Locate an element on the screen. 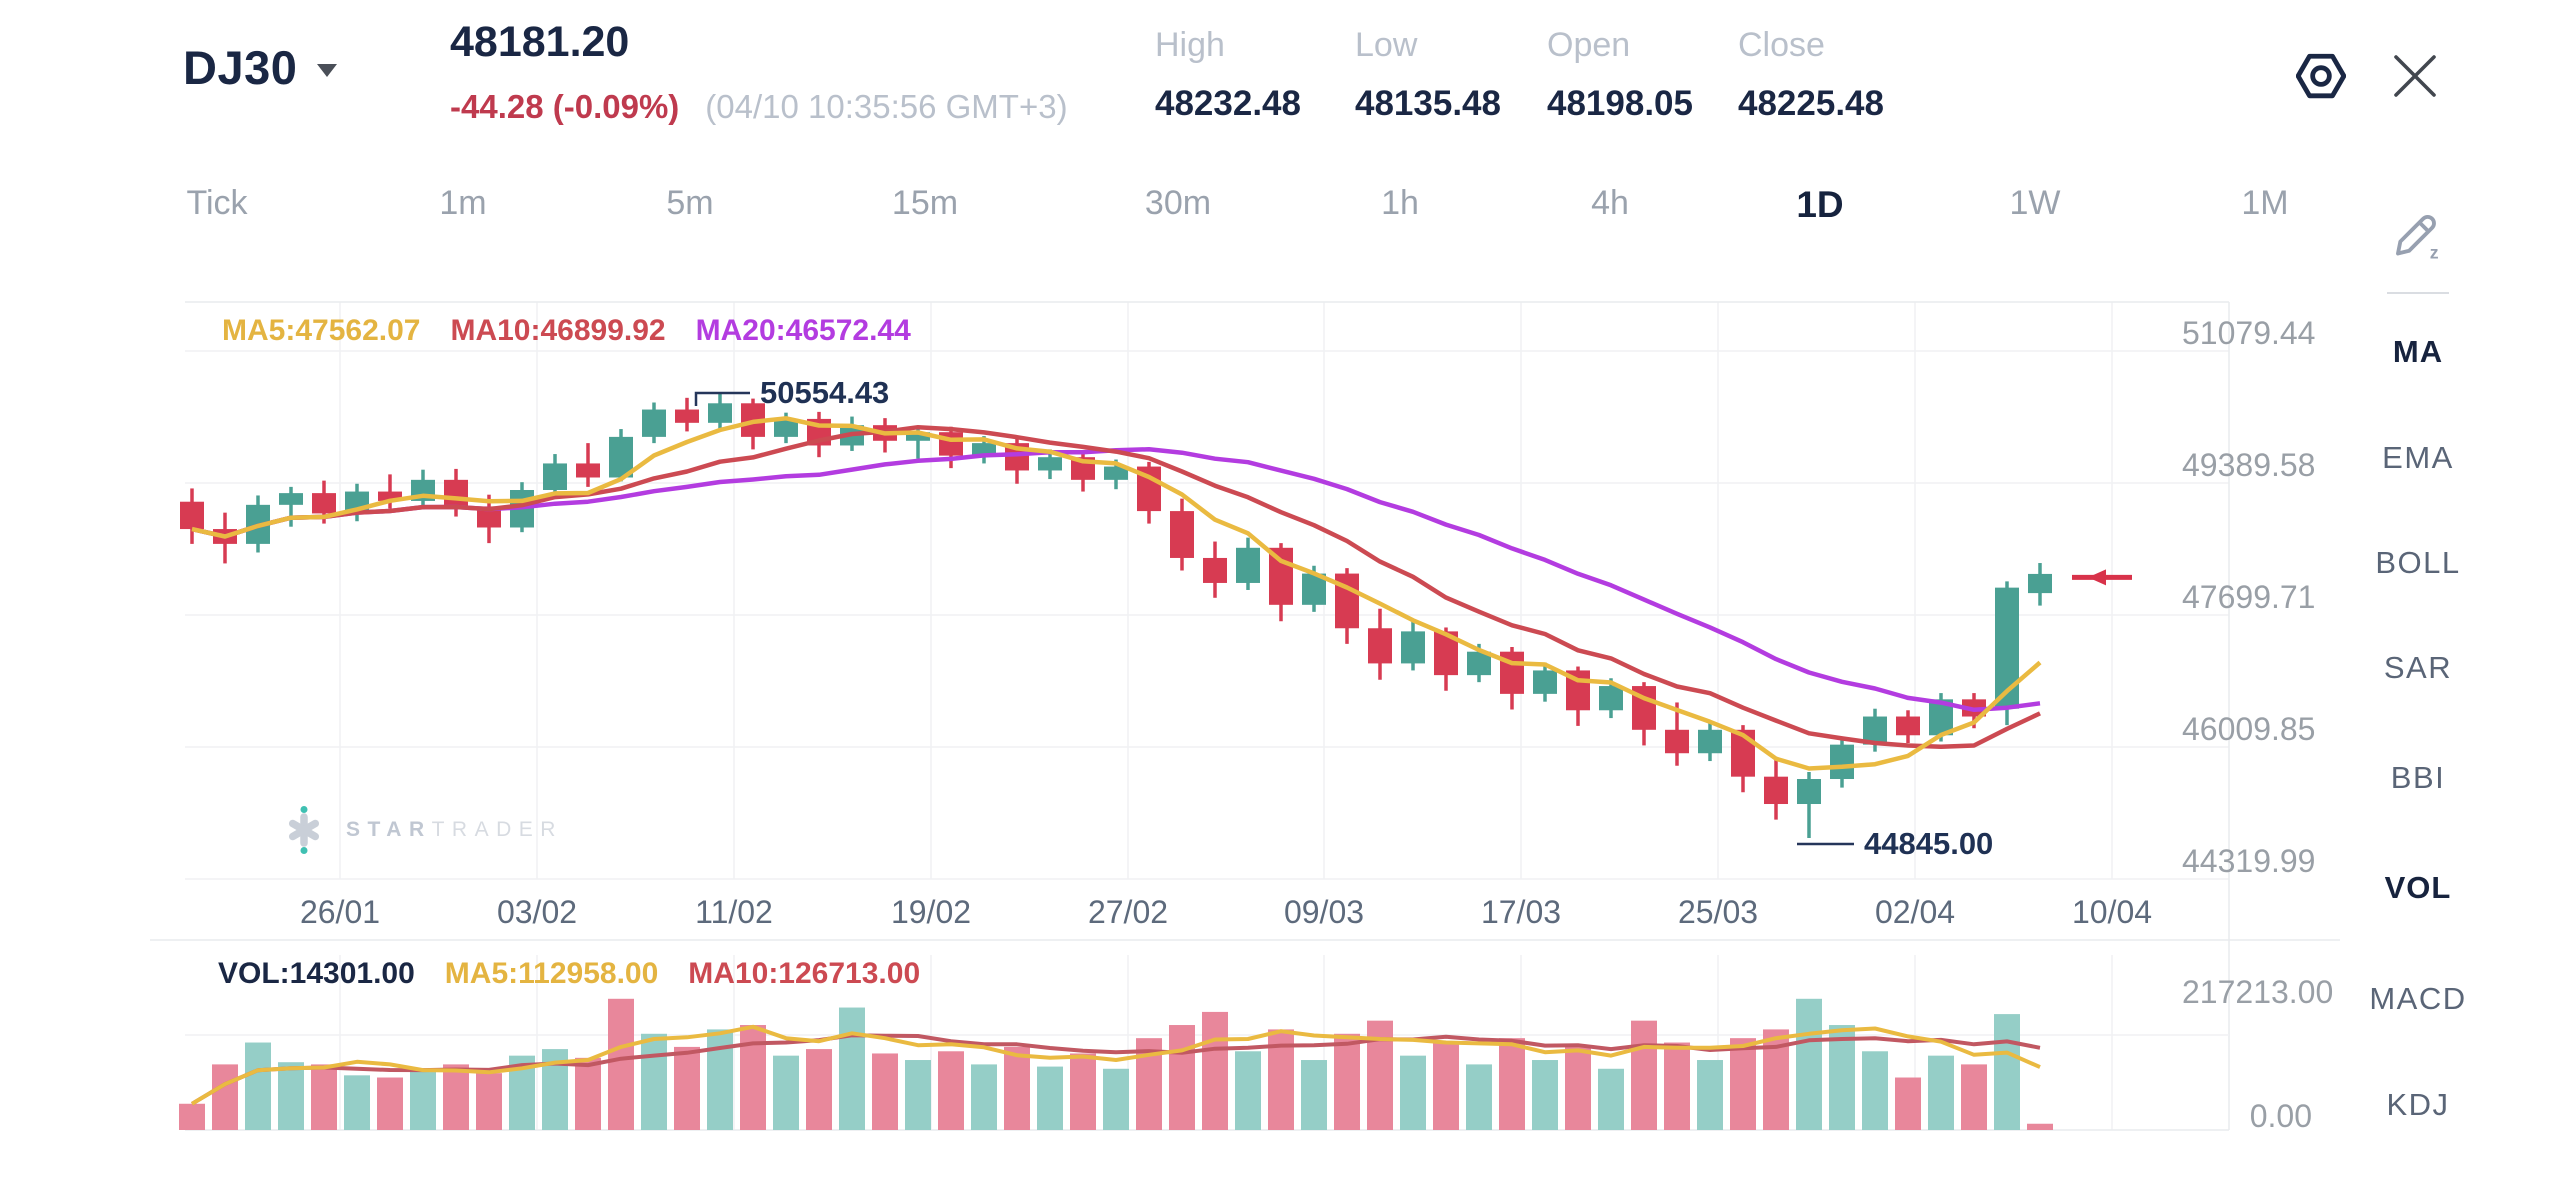  timeframe-1h: 1h is located at coordinates (1400, 203).